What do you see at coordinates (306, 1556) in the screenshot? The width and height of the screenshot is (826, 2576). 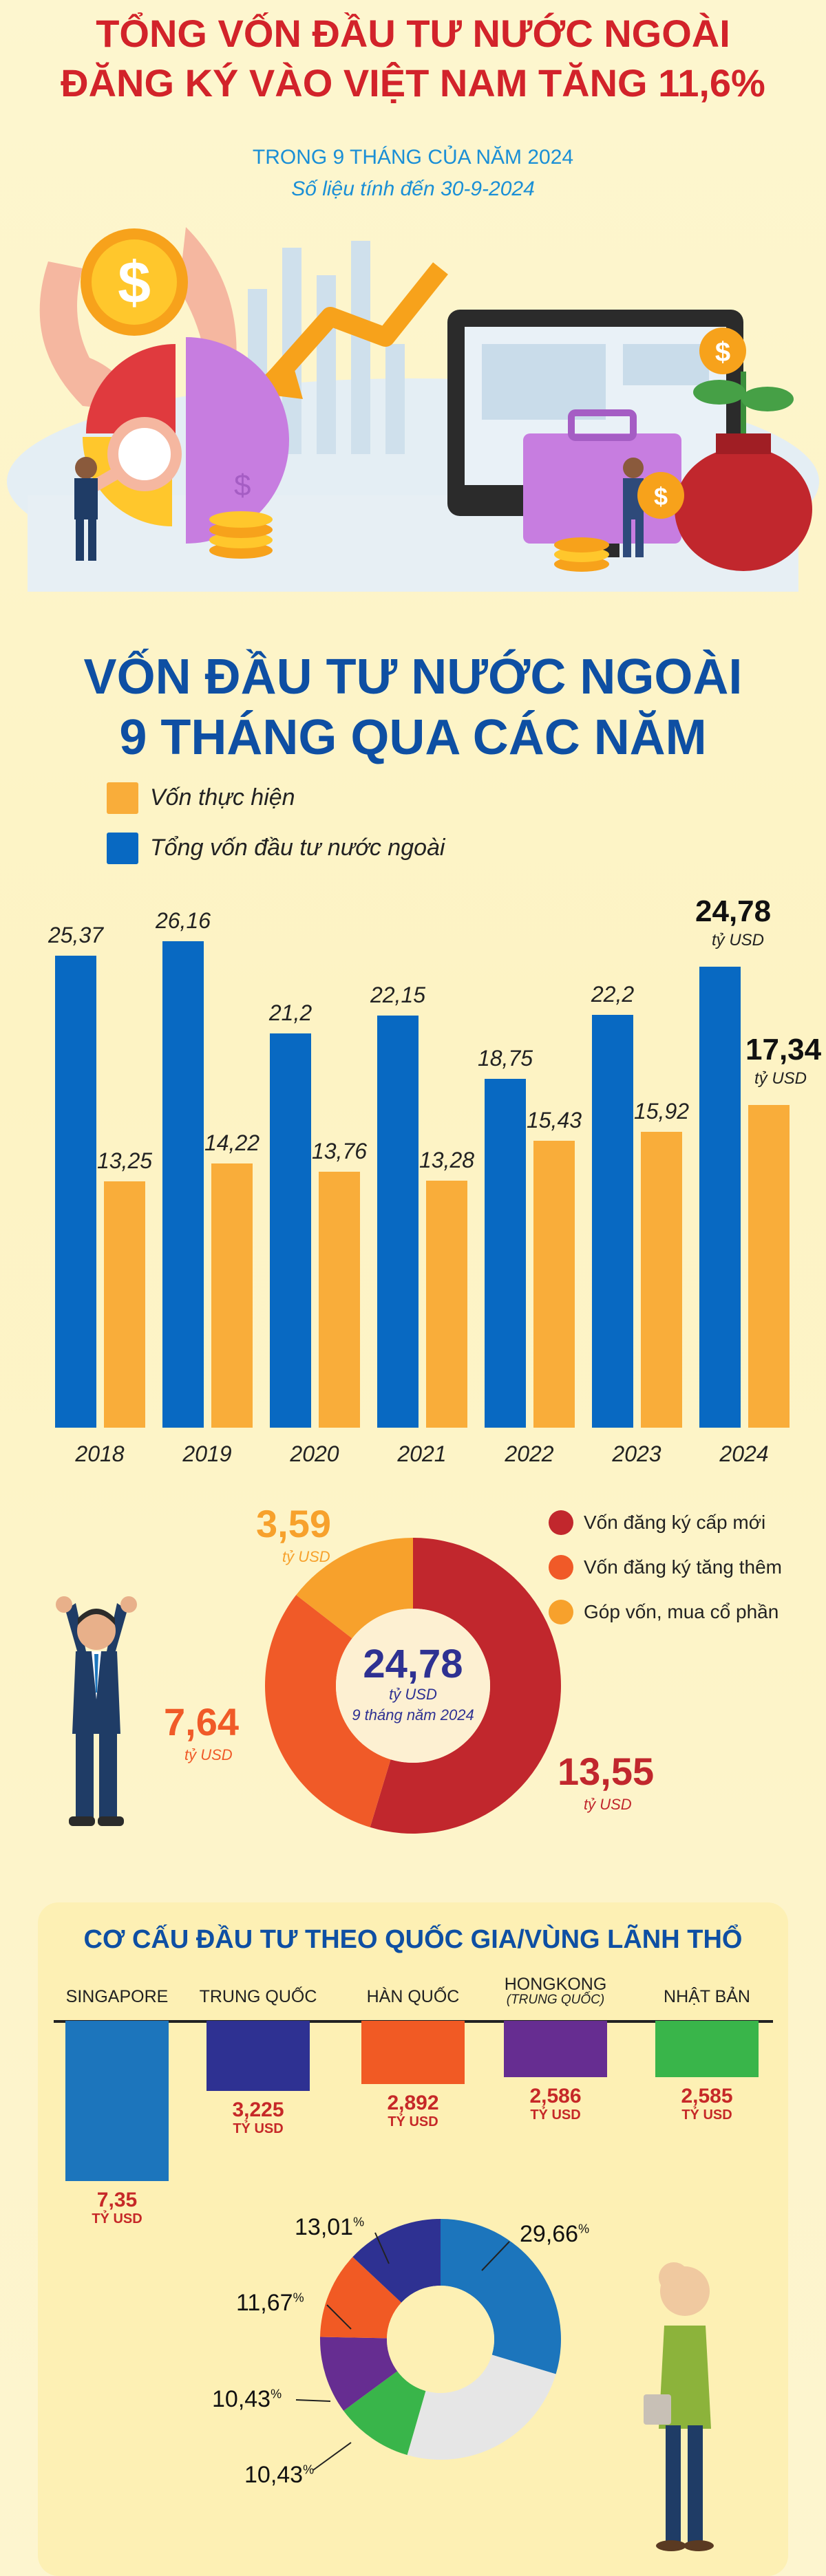 I see `slice-unit-share-purchase: tỷ USD` at bounding box center [306, 1556].